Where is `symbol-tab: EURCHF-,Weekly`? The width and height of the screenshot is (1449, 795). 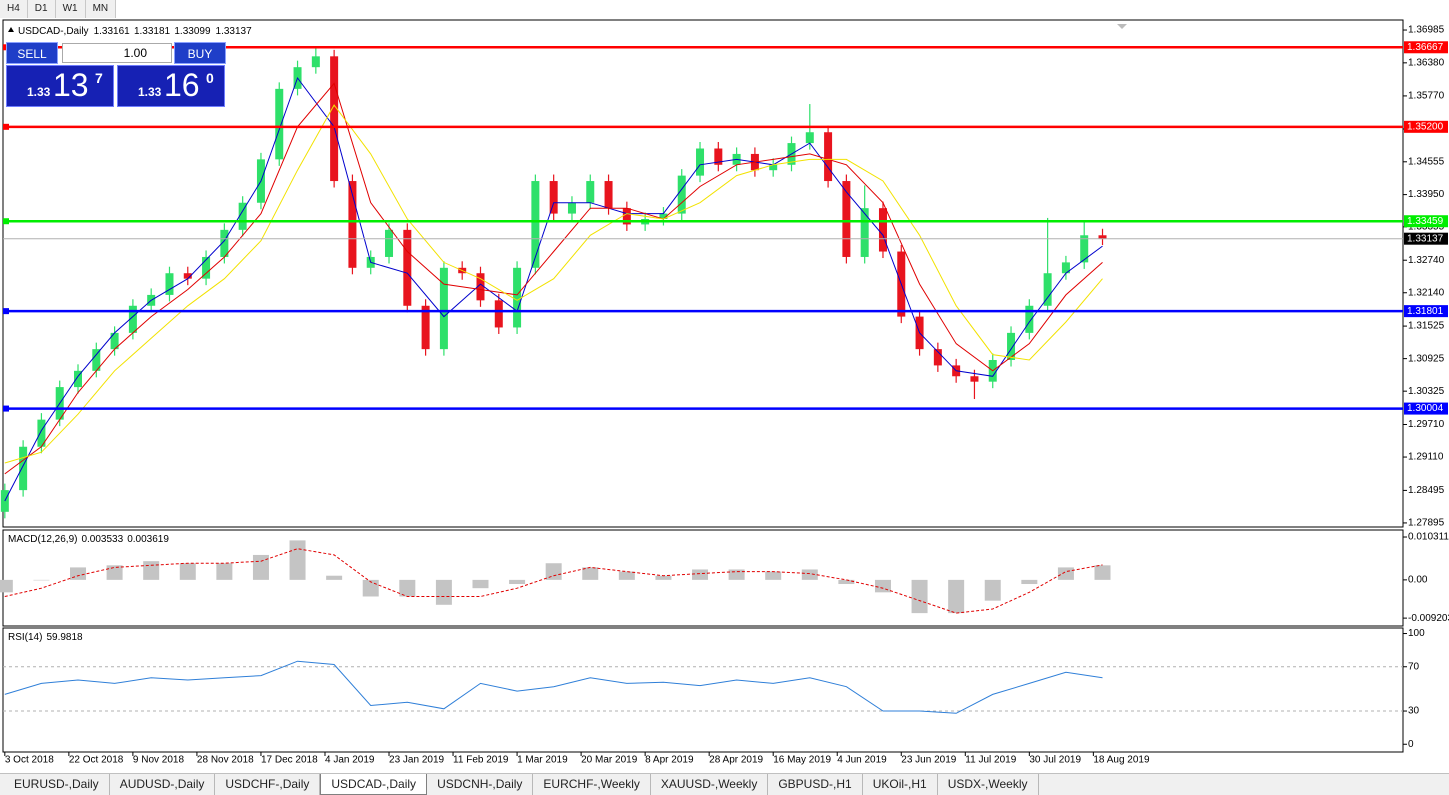
symbol-tab: EURCHF-,Weekly is located at coordinates (592, 784).